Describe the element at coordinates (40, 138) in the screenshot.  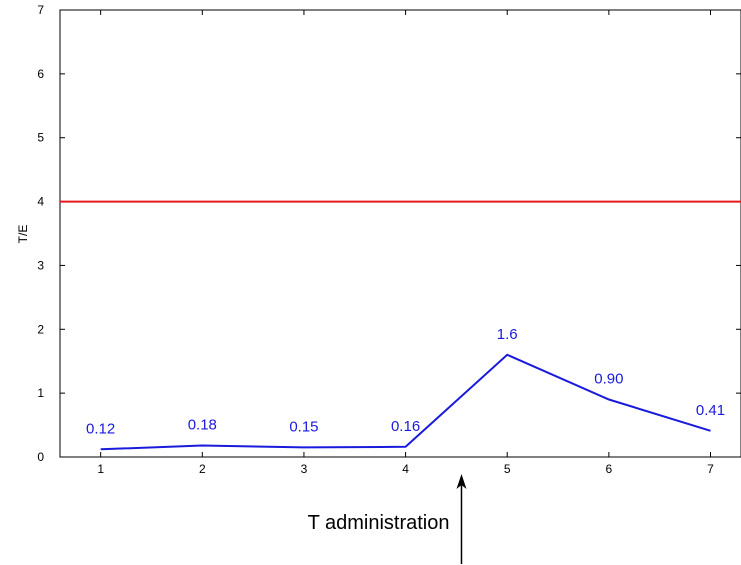
I see `y-tick-label: 5` at that location.